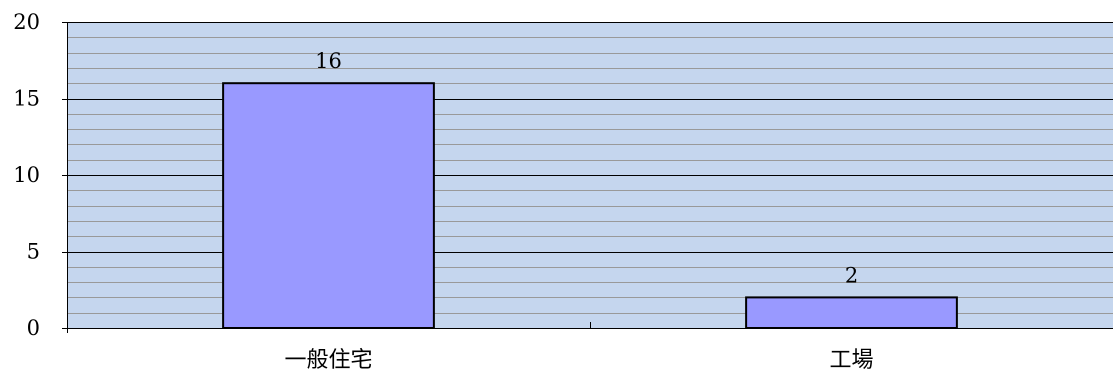 The height and width of the screenshot is (382, 1113). I want to click on y-tick-label: 5, so click(33, 252).